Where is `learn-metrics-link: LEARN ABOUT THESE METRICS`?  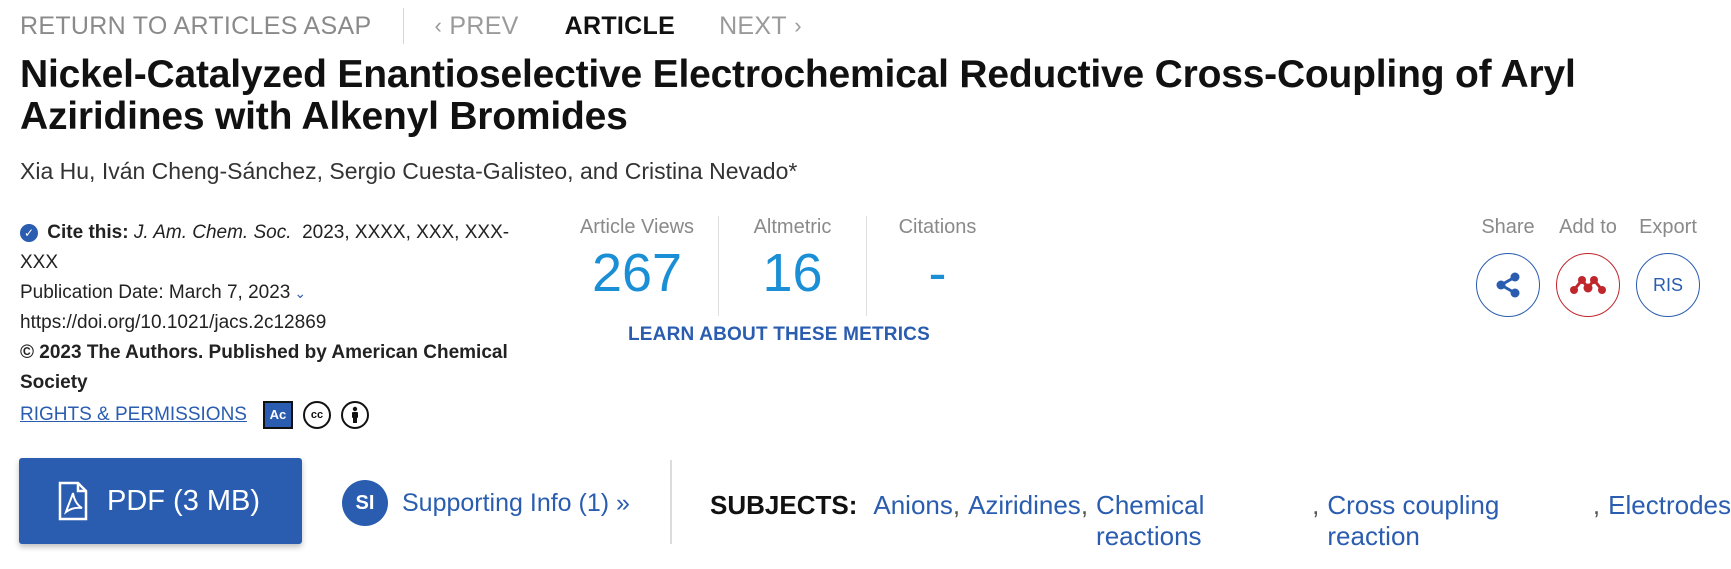
learn-metrics-link: LEARN ABOUT THESE METRICS is located at coordinates (779, 334).